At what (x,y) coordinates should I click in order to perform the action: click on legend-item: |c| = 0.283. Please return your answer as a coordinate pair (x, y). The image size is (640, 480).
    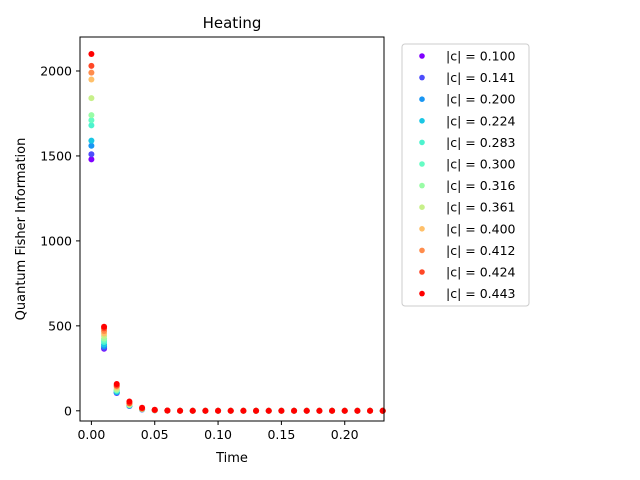
    Looking at the image, I should click on (467, 142).